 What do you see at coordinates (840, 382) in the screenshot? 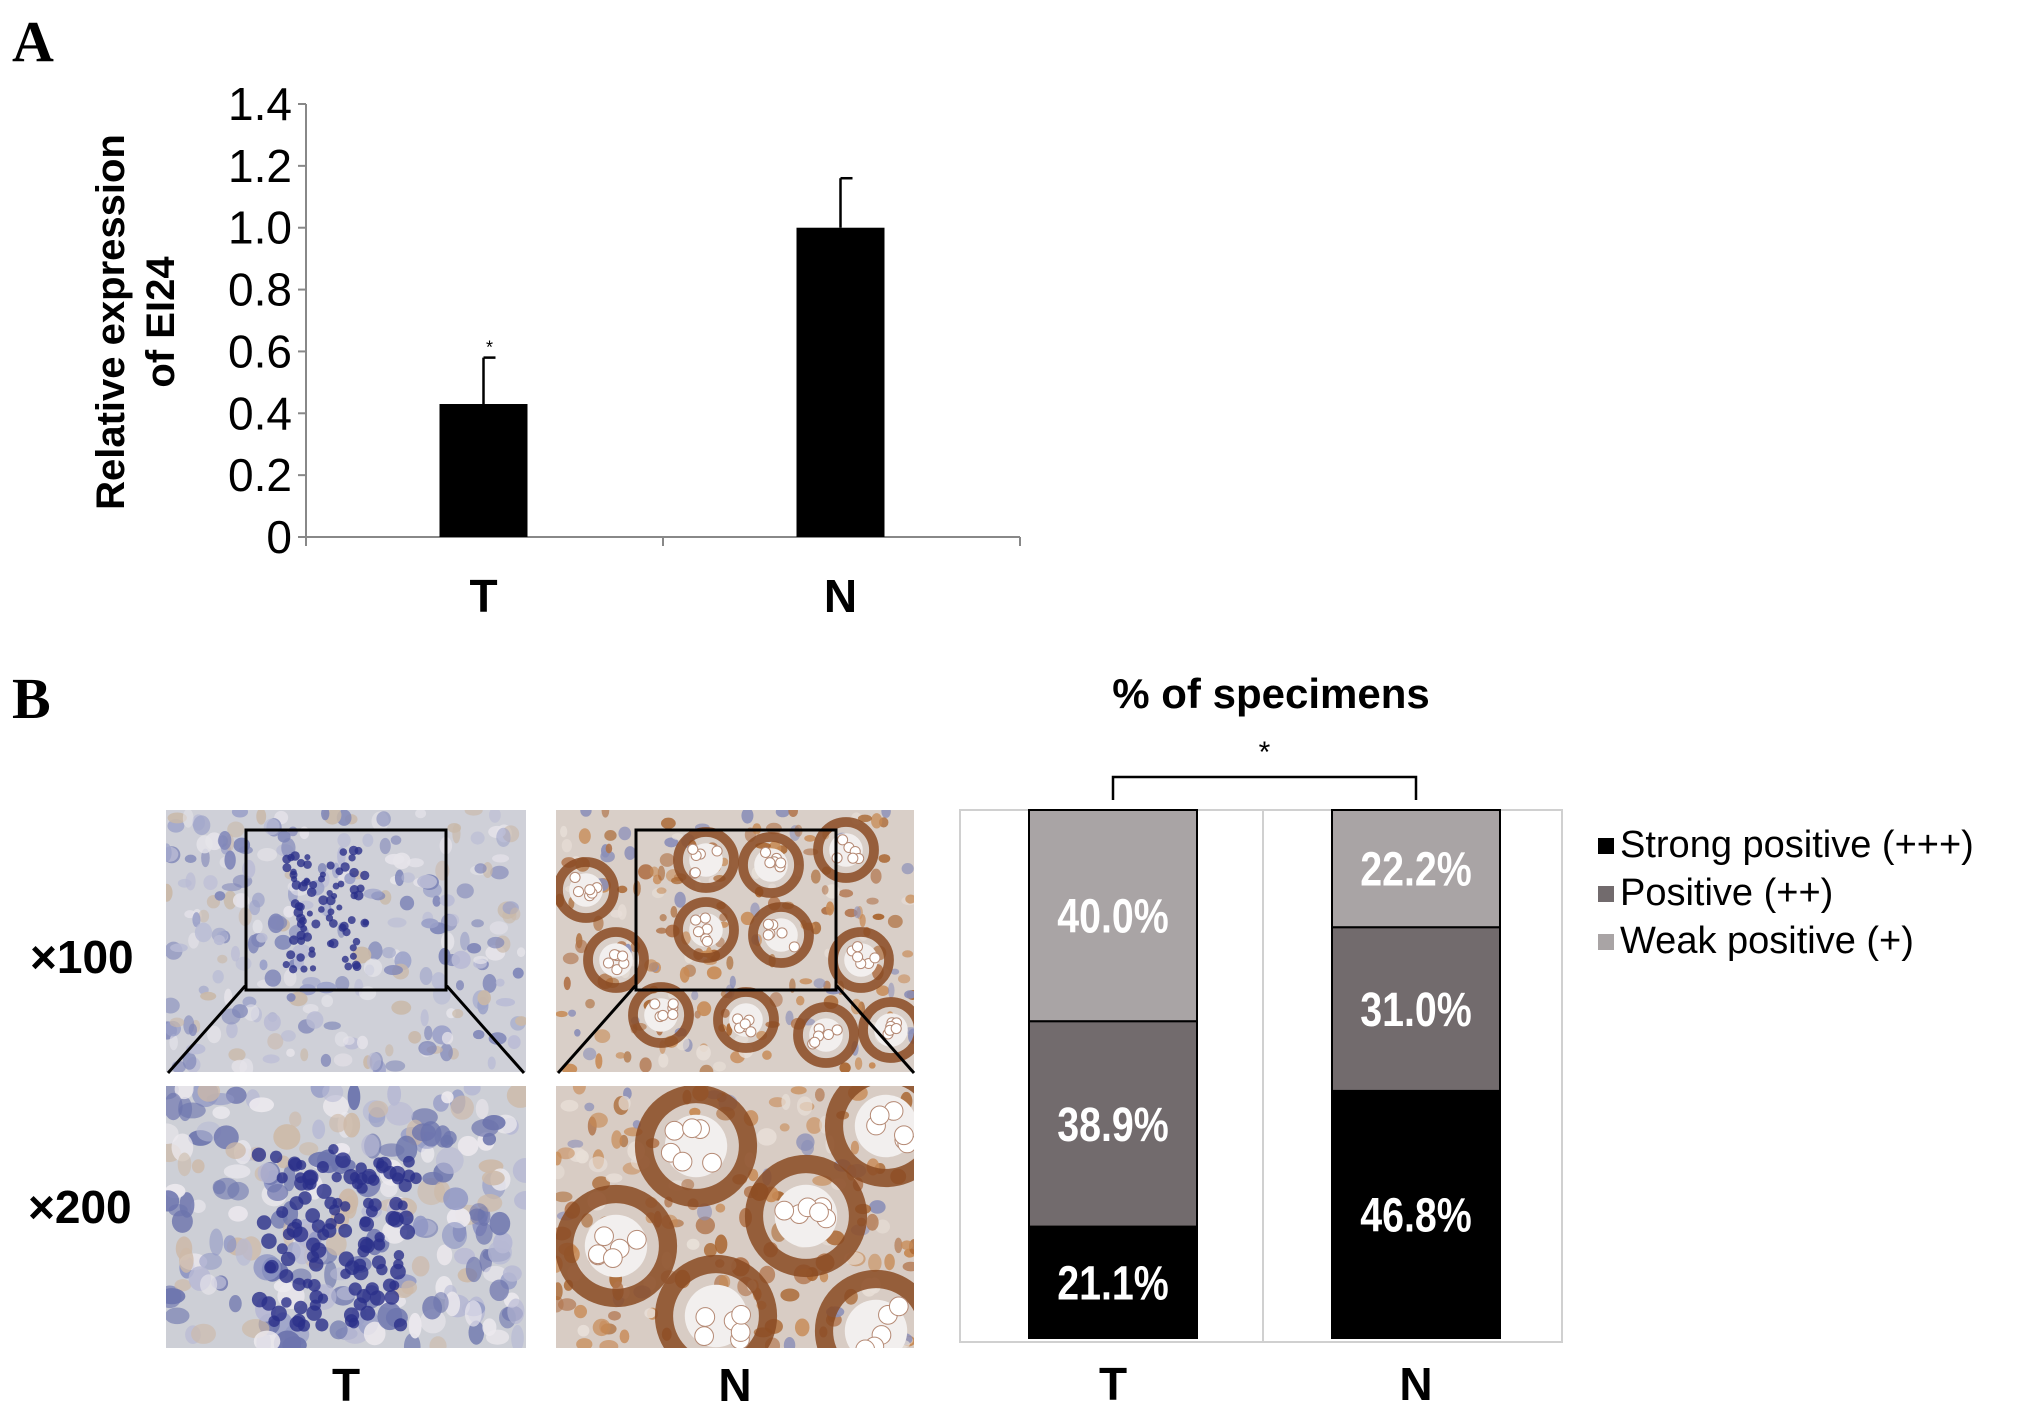
I see `bar-N` at bounding box center [840, 382].